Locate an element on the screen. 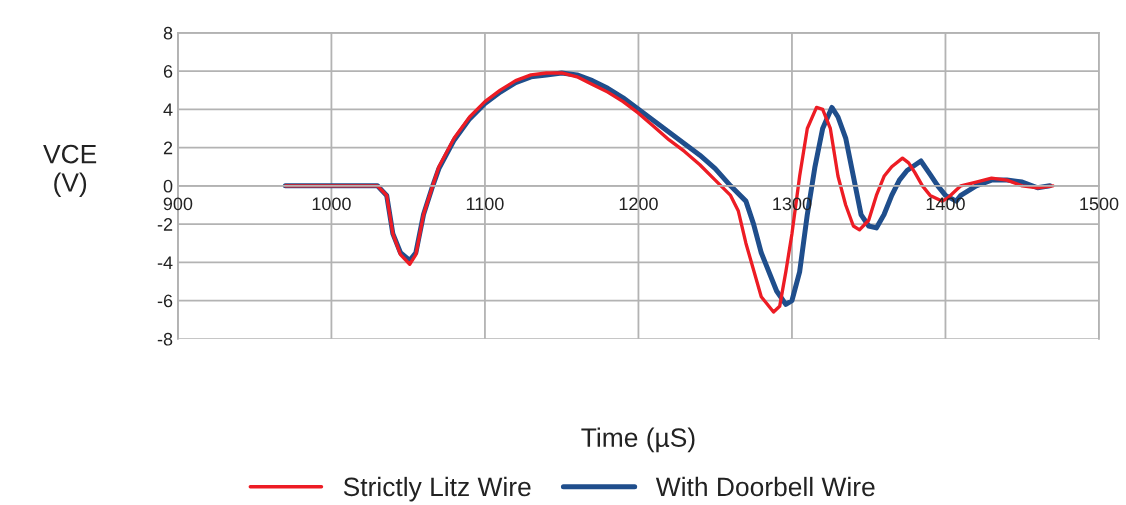 This screenshot has width=1126, height=505. x-tick-label: 1200 is located at coordinates (638, 204).